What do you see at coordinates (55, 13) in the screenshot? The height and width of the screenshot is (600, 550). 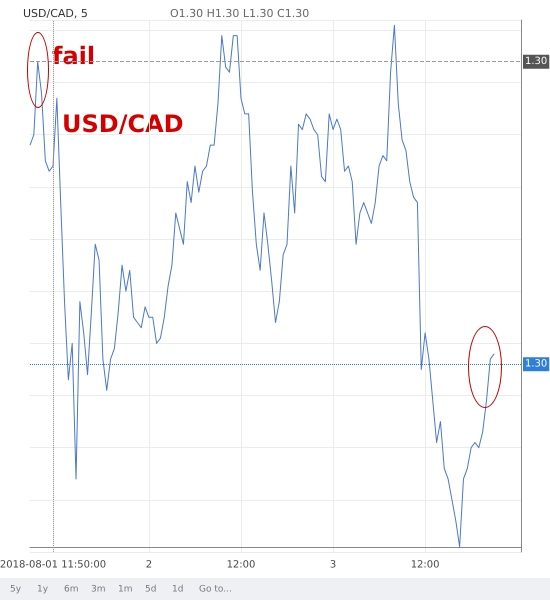 I see `chart-title: USD/CAD, 5` at bounding box center [55, 13].